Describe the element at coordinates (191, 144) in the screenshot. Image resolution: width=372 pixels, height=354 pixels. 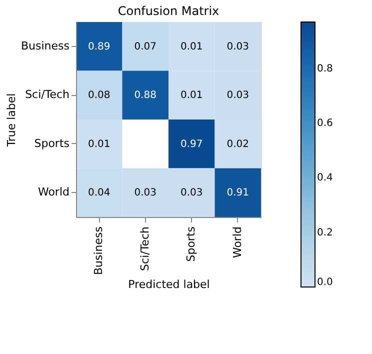
I see `data-label: 0.97` at that location.